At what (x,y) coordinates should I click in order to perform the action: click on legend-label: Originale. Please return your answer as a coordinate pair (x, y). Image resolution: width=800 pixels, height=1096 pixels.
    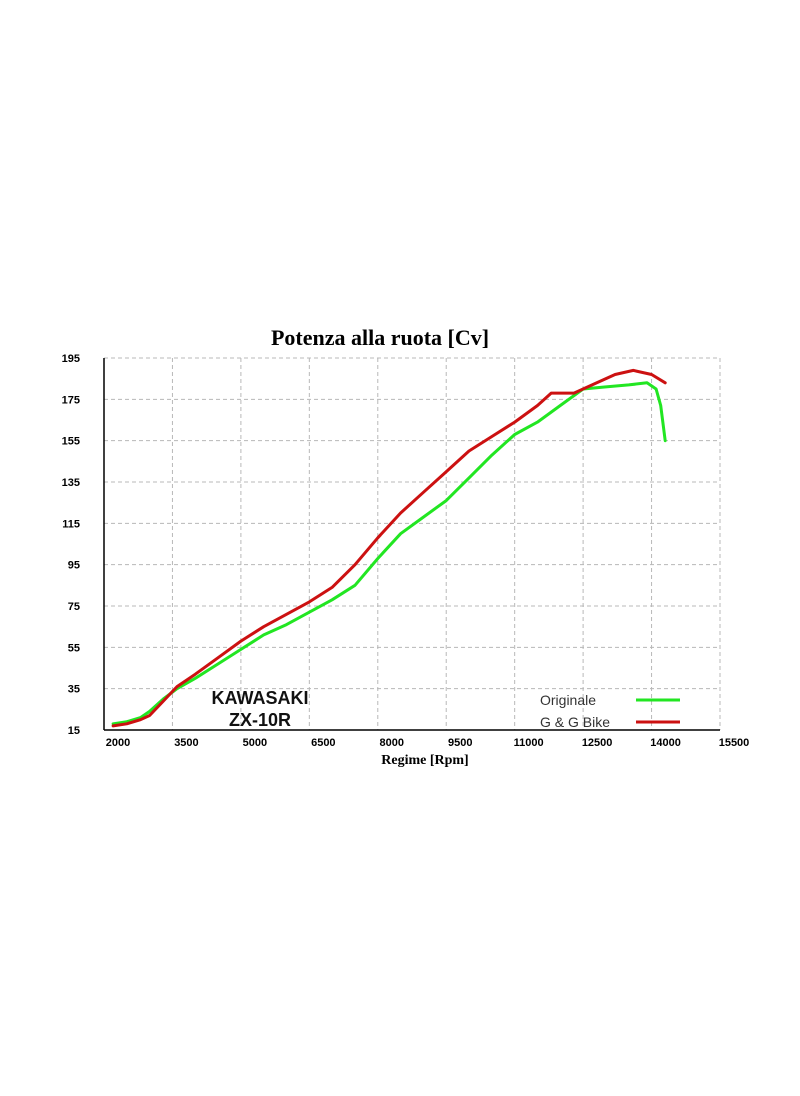
    Looking at the image, I should click on (568, 700).